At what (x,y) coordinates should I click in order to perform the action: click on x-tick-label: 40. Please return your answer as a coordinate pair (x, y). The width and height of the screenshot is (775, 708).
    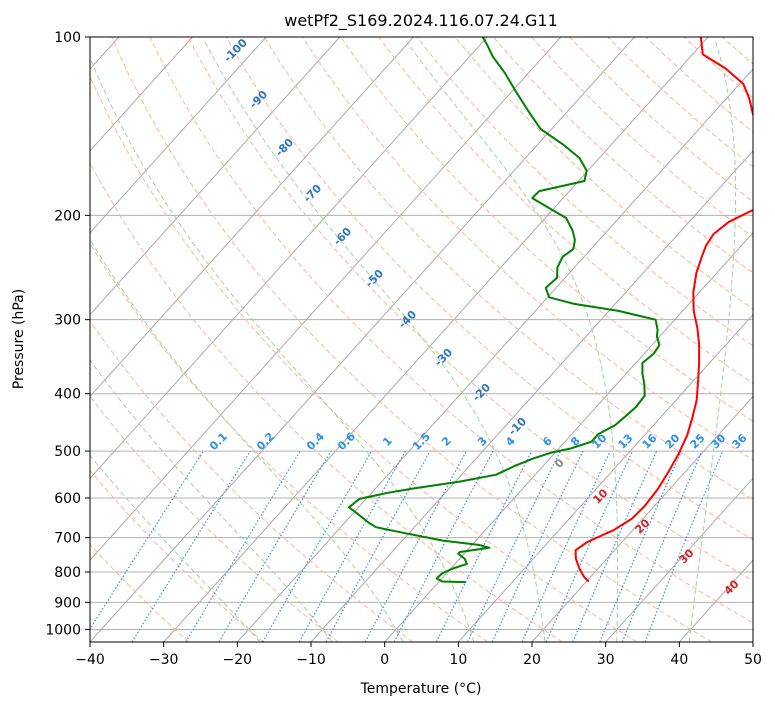
    Looking at the image, I should click on (679, 660).